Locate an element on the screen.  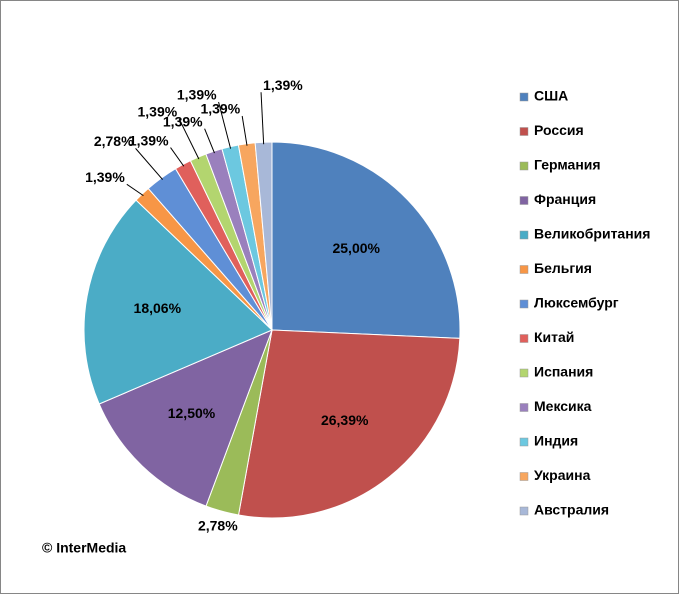
data-label: 26,39% is located at coordinates (345, 420).